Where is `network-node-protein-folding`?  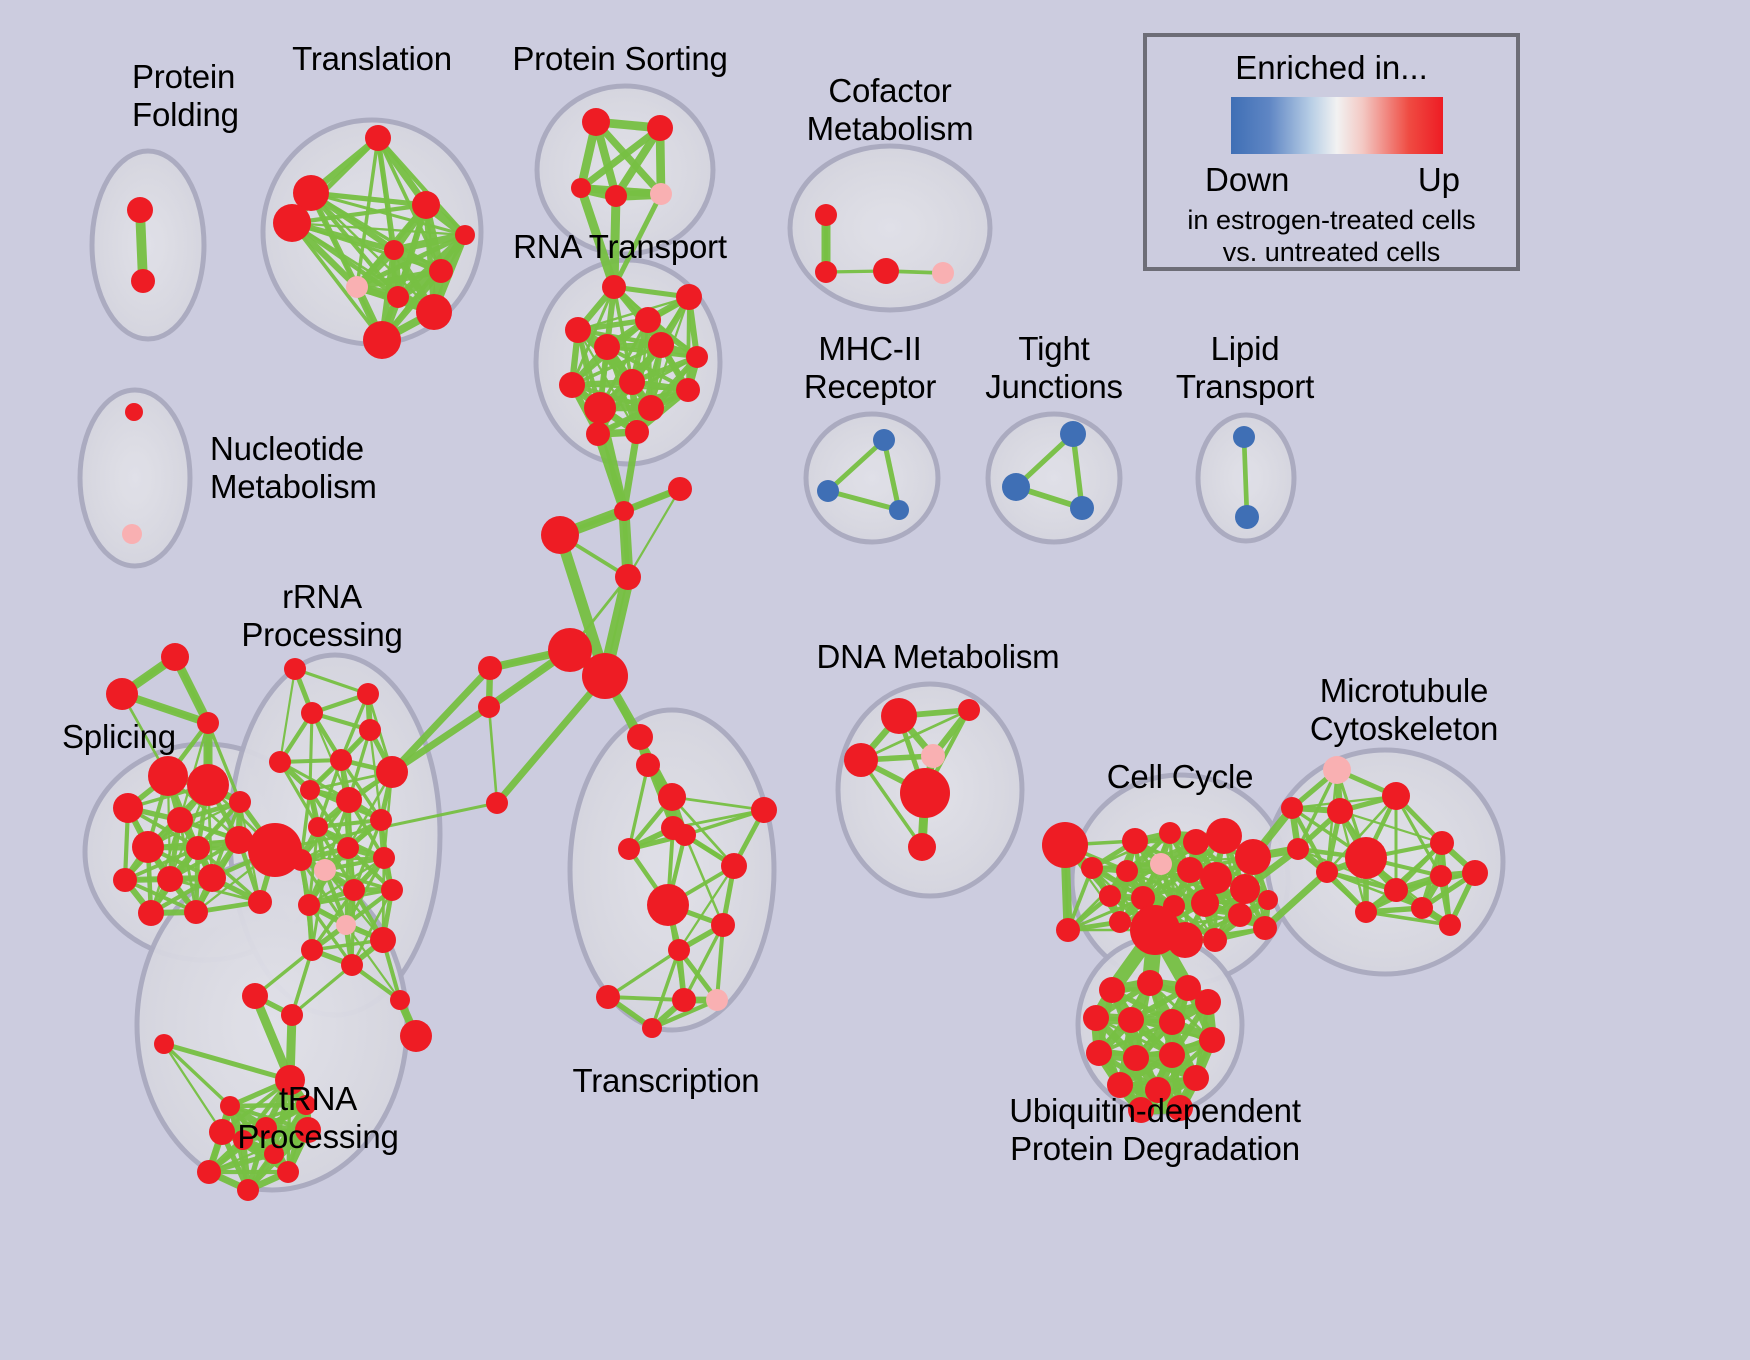
network-node-protein-folding is located at coordinates (140, 210).